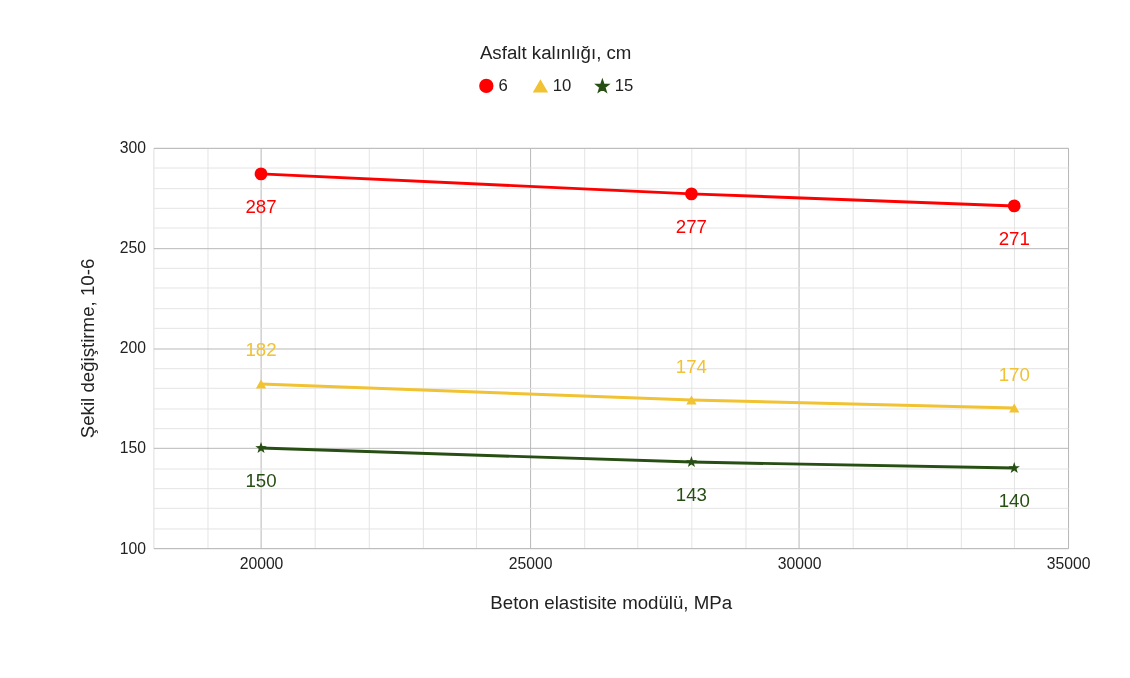 This screenshot has height=678, width=1130. I want to click on x-axis-title: Beton elastisite modülü, MPa, so click(611, 602).